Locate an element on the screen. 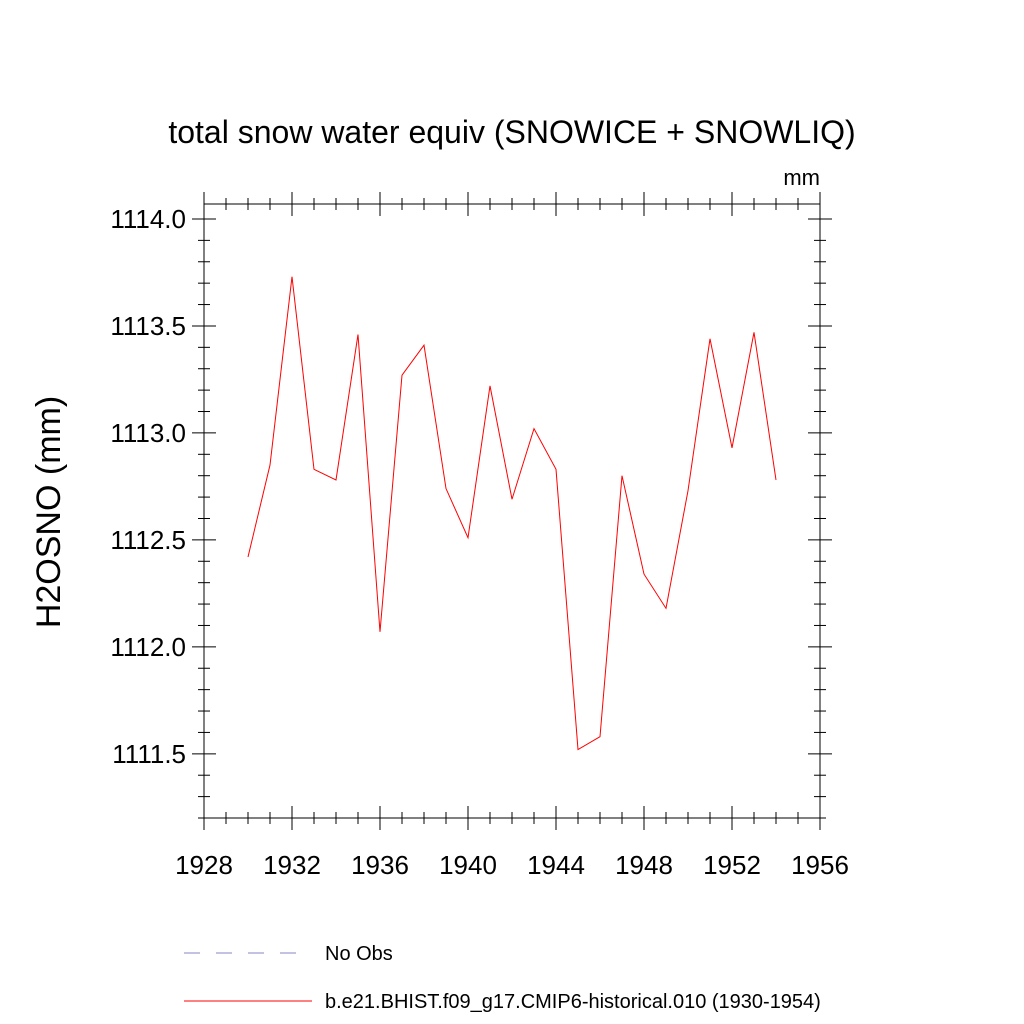 This screenshot has width=1024, height=1024. y-axis-label: H2OSNO (mm) is located at coordinates (49, 512).